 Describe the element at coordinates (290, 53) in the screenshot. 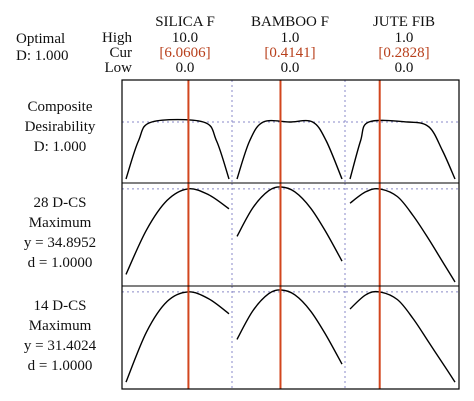

I see `factor-cur-bamboo: [0.4141]` at that location.